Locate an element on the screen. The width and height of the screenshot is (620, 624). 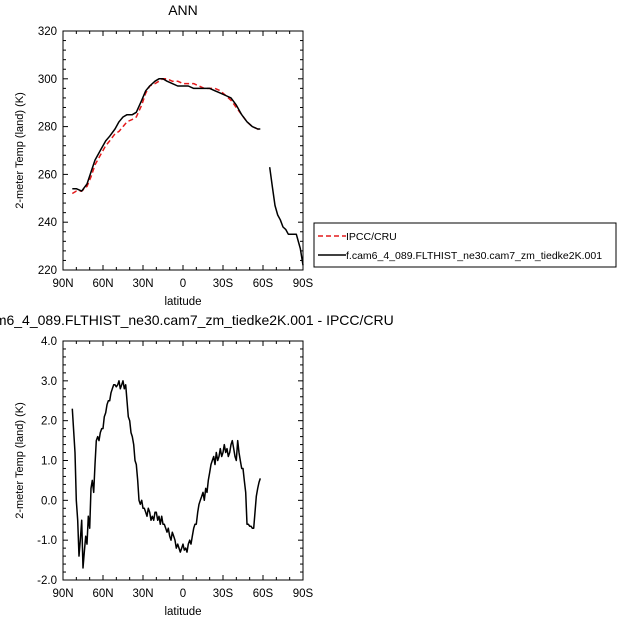
legend-box is located at coordinates (465, 245).